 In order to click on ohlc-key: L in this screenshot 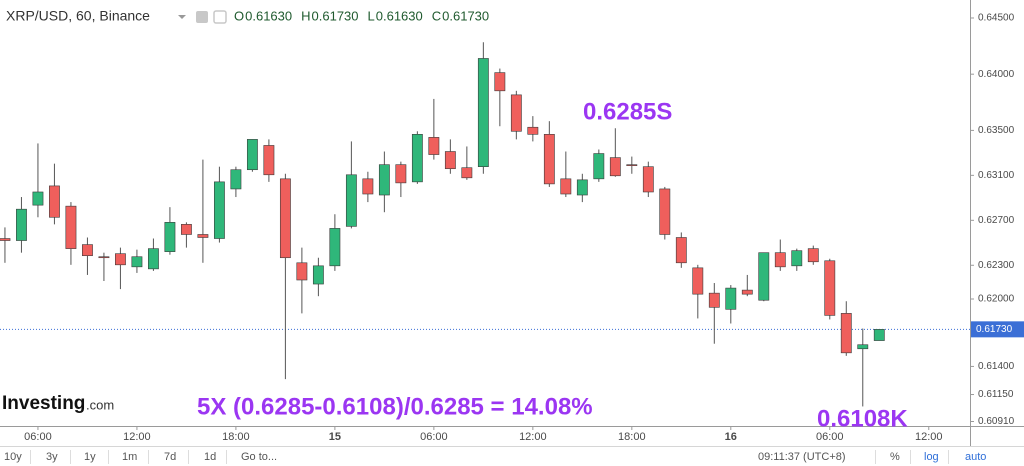, I will do `click(371, 15)`.